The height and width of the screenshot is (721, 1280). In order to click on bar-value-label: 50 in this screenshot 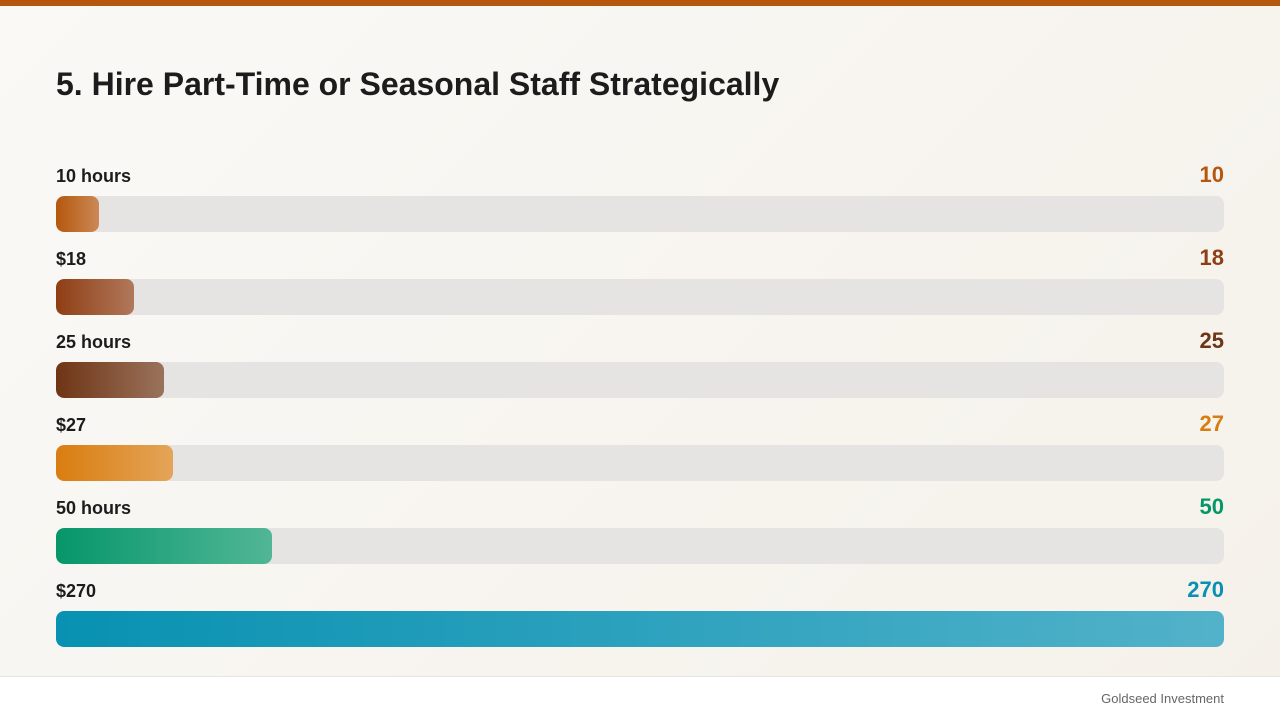, I will do `click(1211, 506)`.